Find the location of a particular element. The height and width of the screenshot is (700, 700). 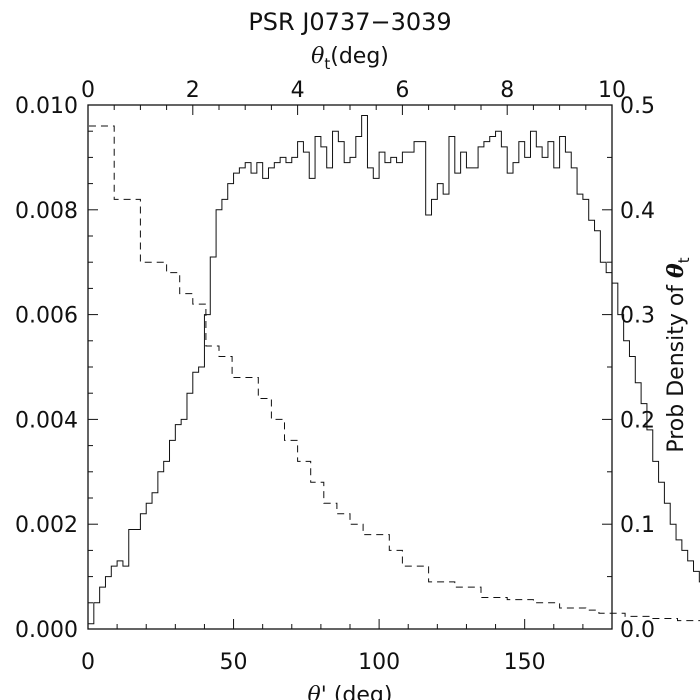

bottom-tick-label: 150 is located at coordinates (525, 662).